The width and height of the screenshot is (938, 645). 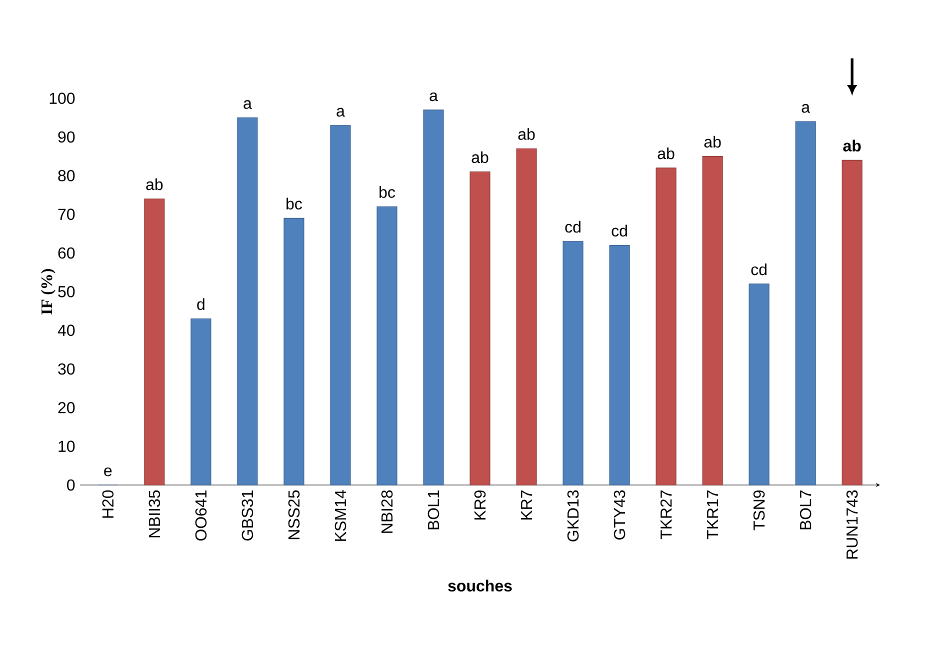 I want to click on x-tick-label: H20, so click(x=108, y=504).